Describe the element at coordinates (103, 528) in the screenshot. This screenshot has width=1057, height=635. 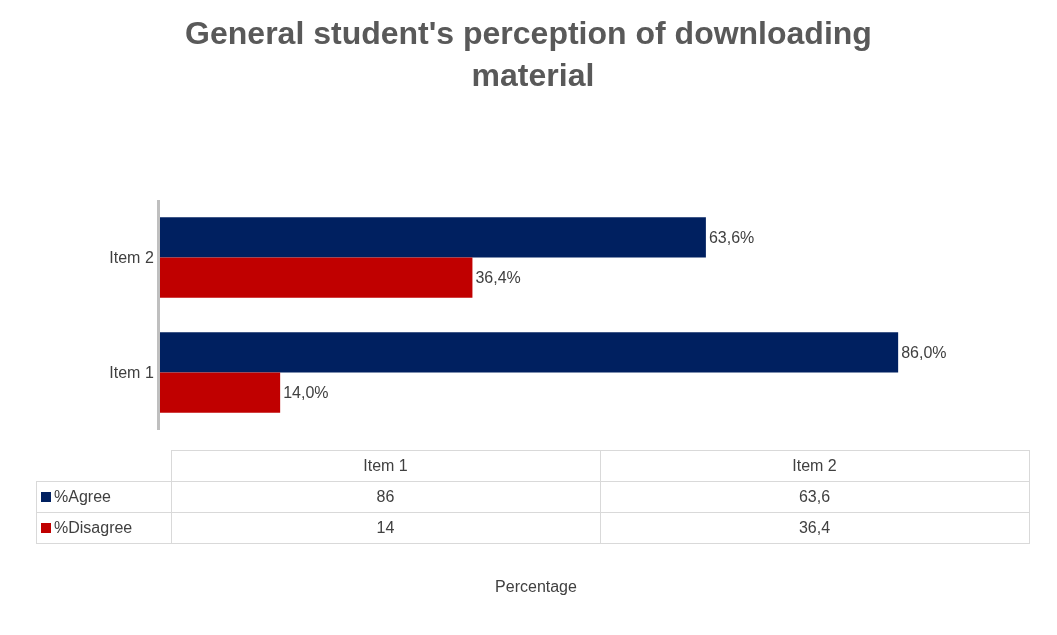
I see `legend-label: %Disagree` at that location.